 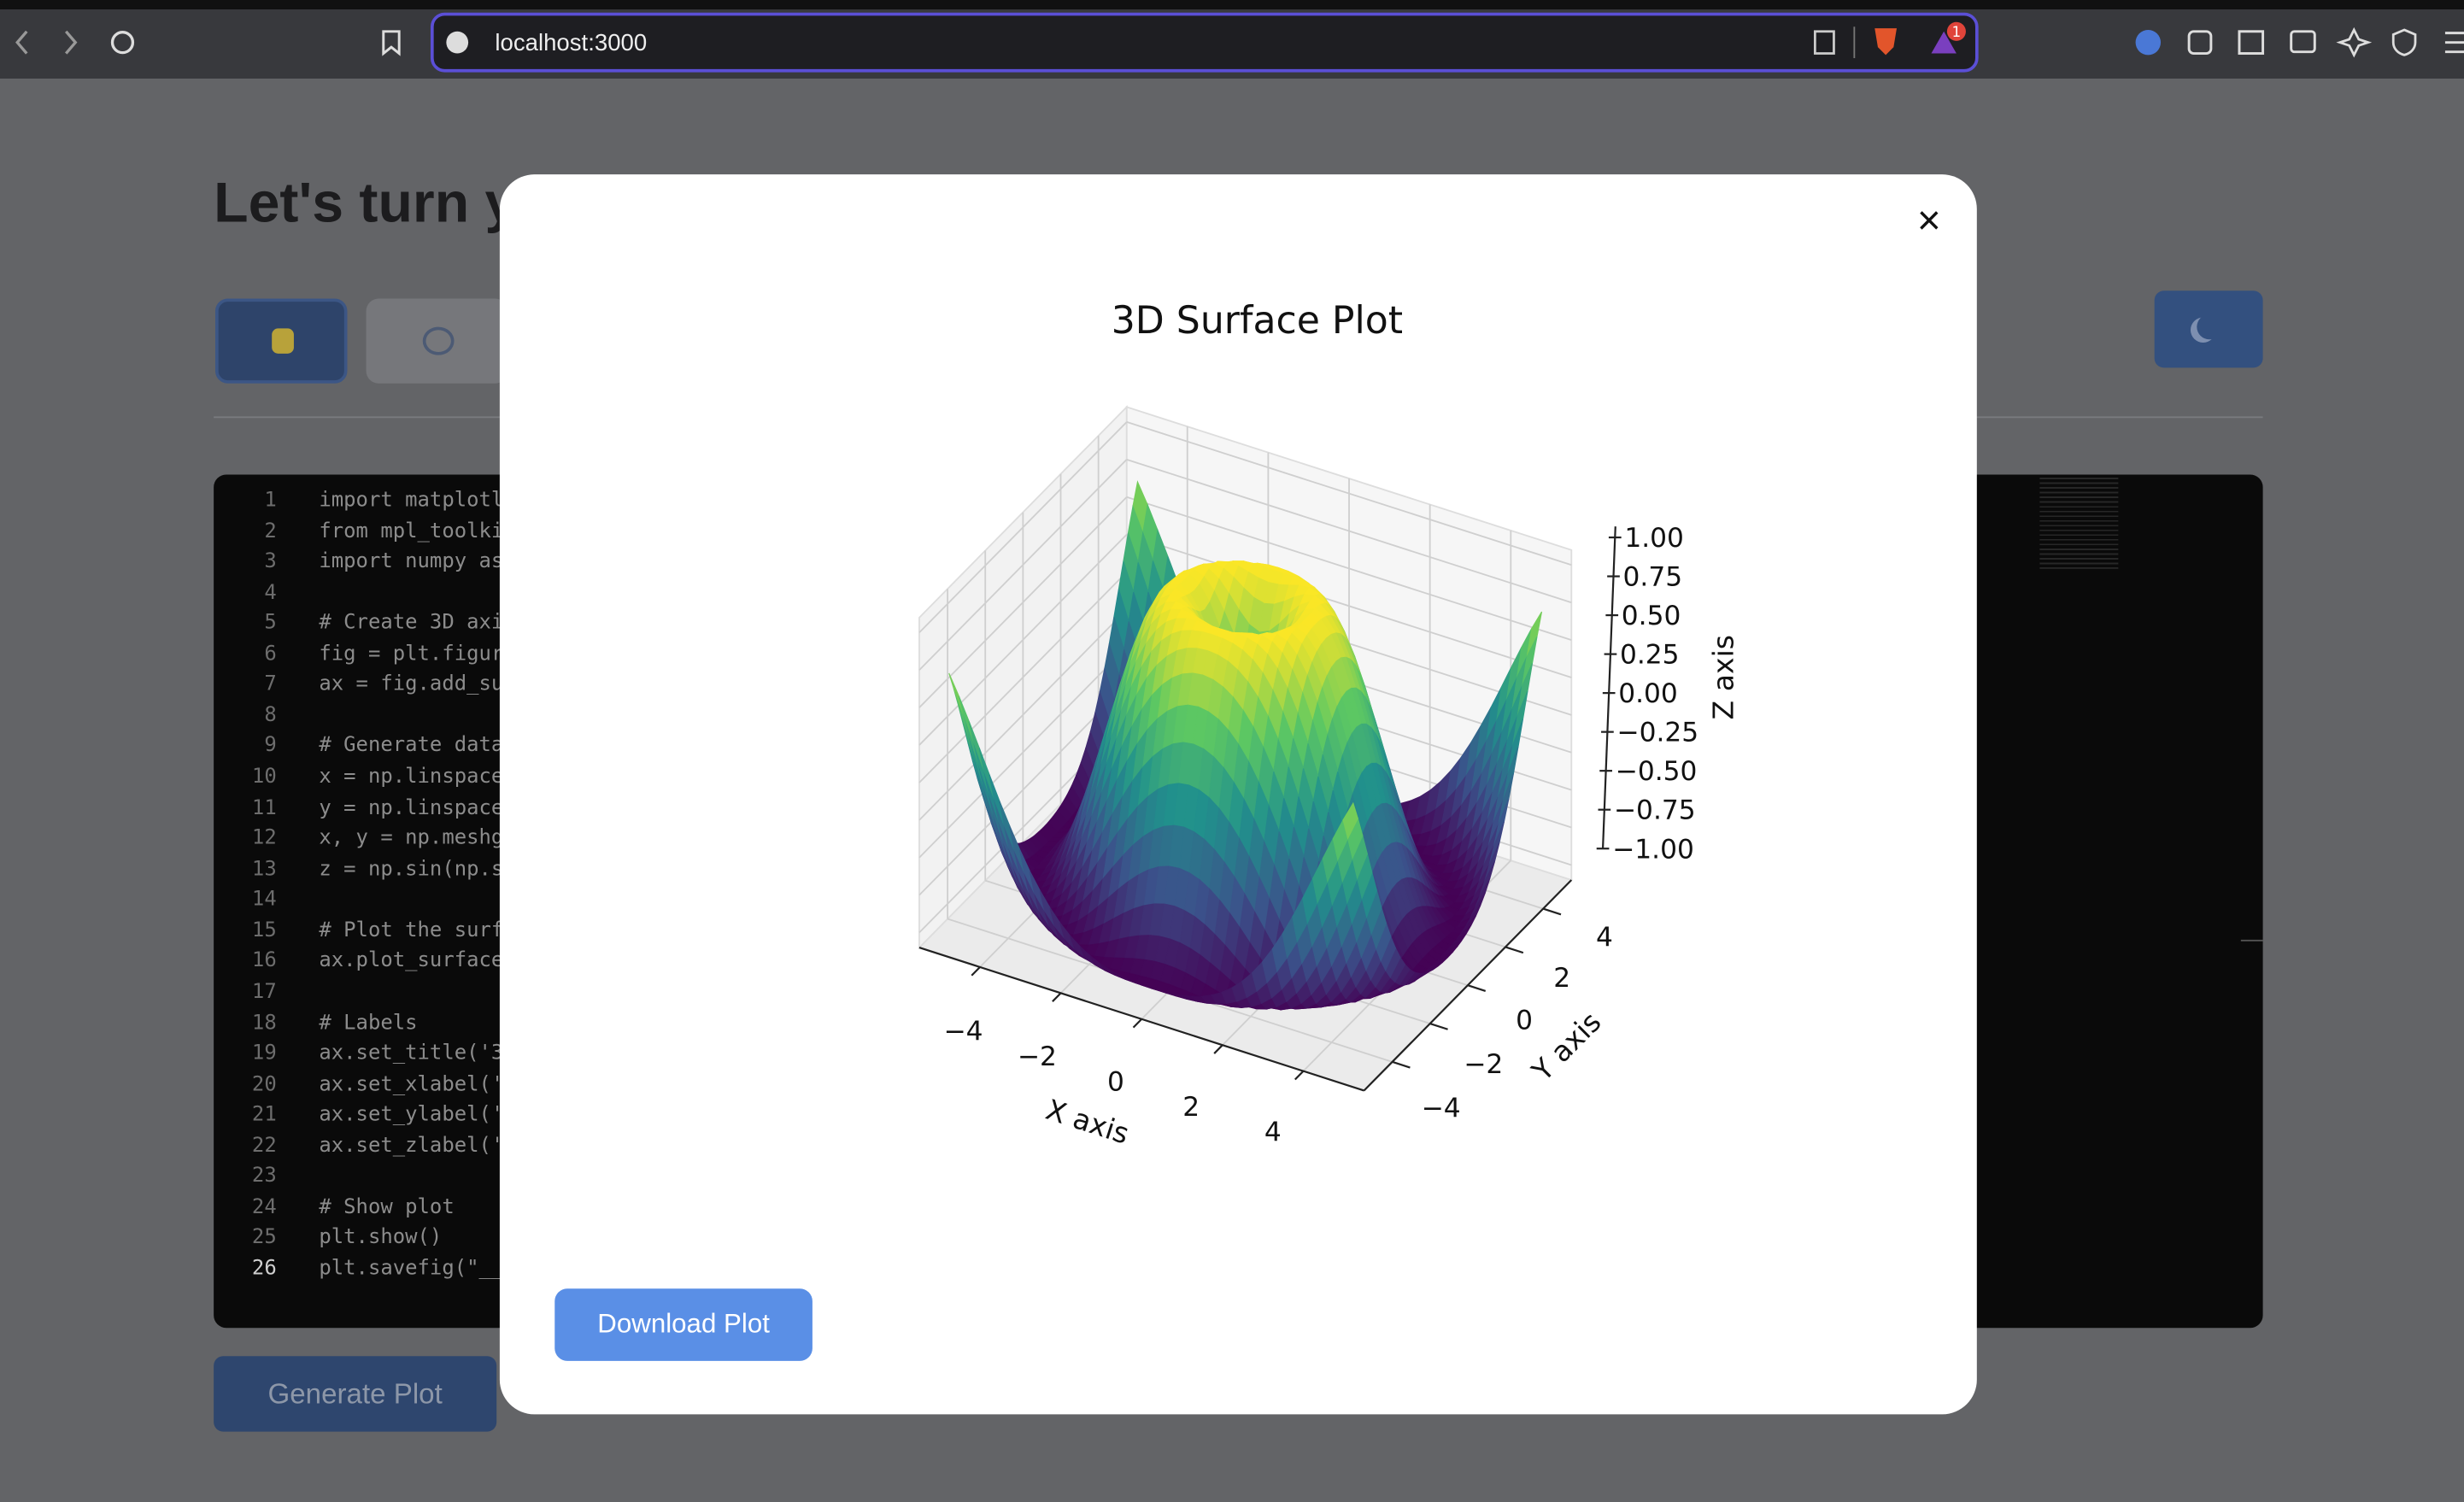 What do you see at coordinates (270, 715) in the screenshot?
I see `line-number: 8` at bounding box center [270, 715].